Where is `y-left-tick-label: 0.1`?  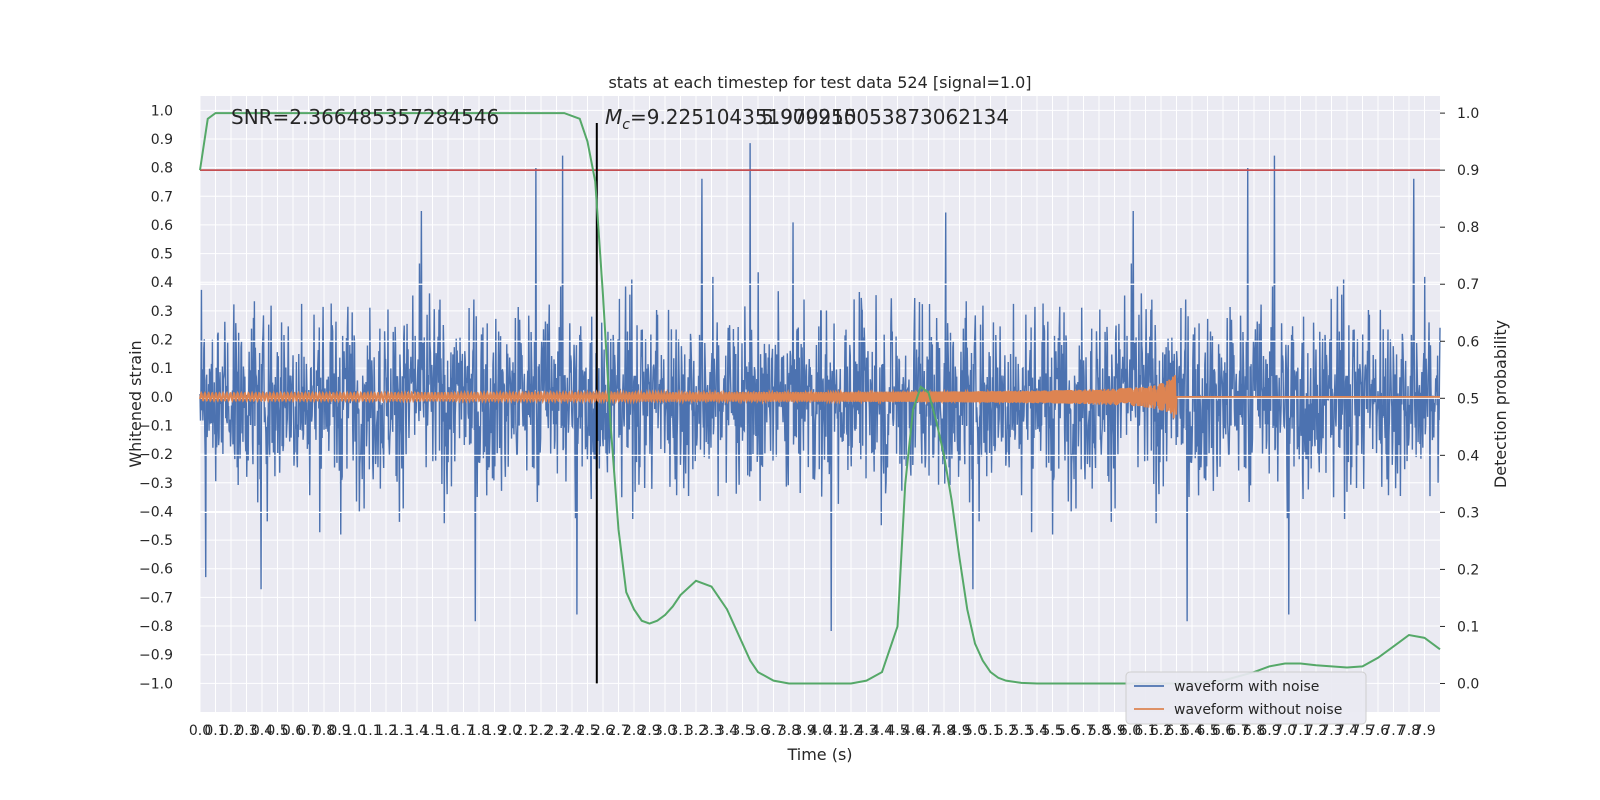
y-left-tick-label: 0.1 is located at coordinates (162, 369).